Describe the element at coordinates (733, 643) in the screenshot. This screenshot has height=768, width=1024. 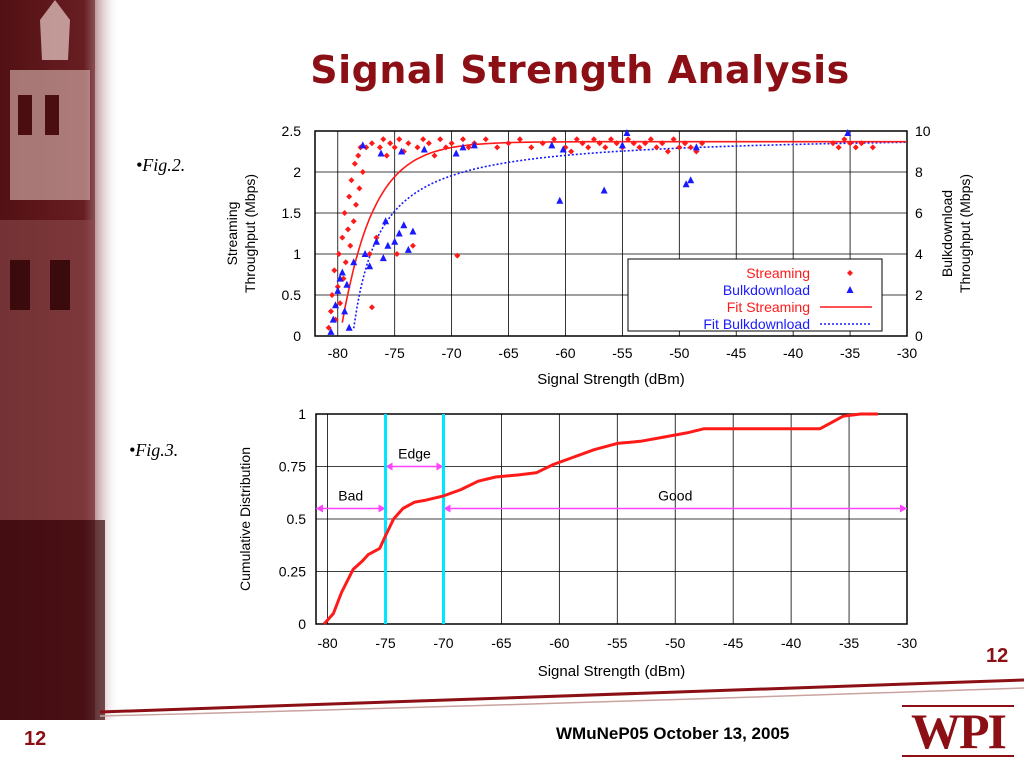
I see `fig3-x-tick-label: -45` at that location.